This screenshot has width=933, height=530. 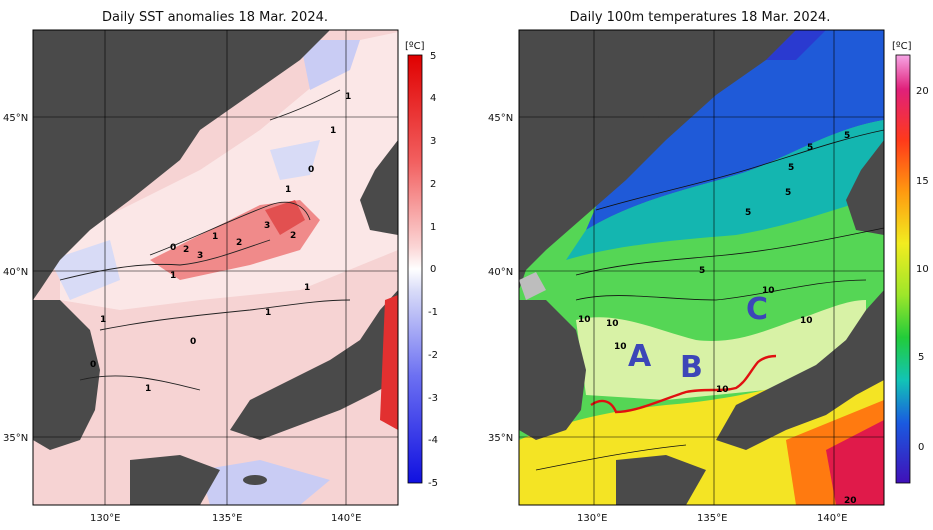 What do you see at coordinates (285, 217) in the screenshot?
I see `left-hot-core` at bounding box center [285, 217].